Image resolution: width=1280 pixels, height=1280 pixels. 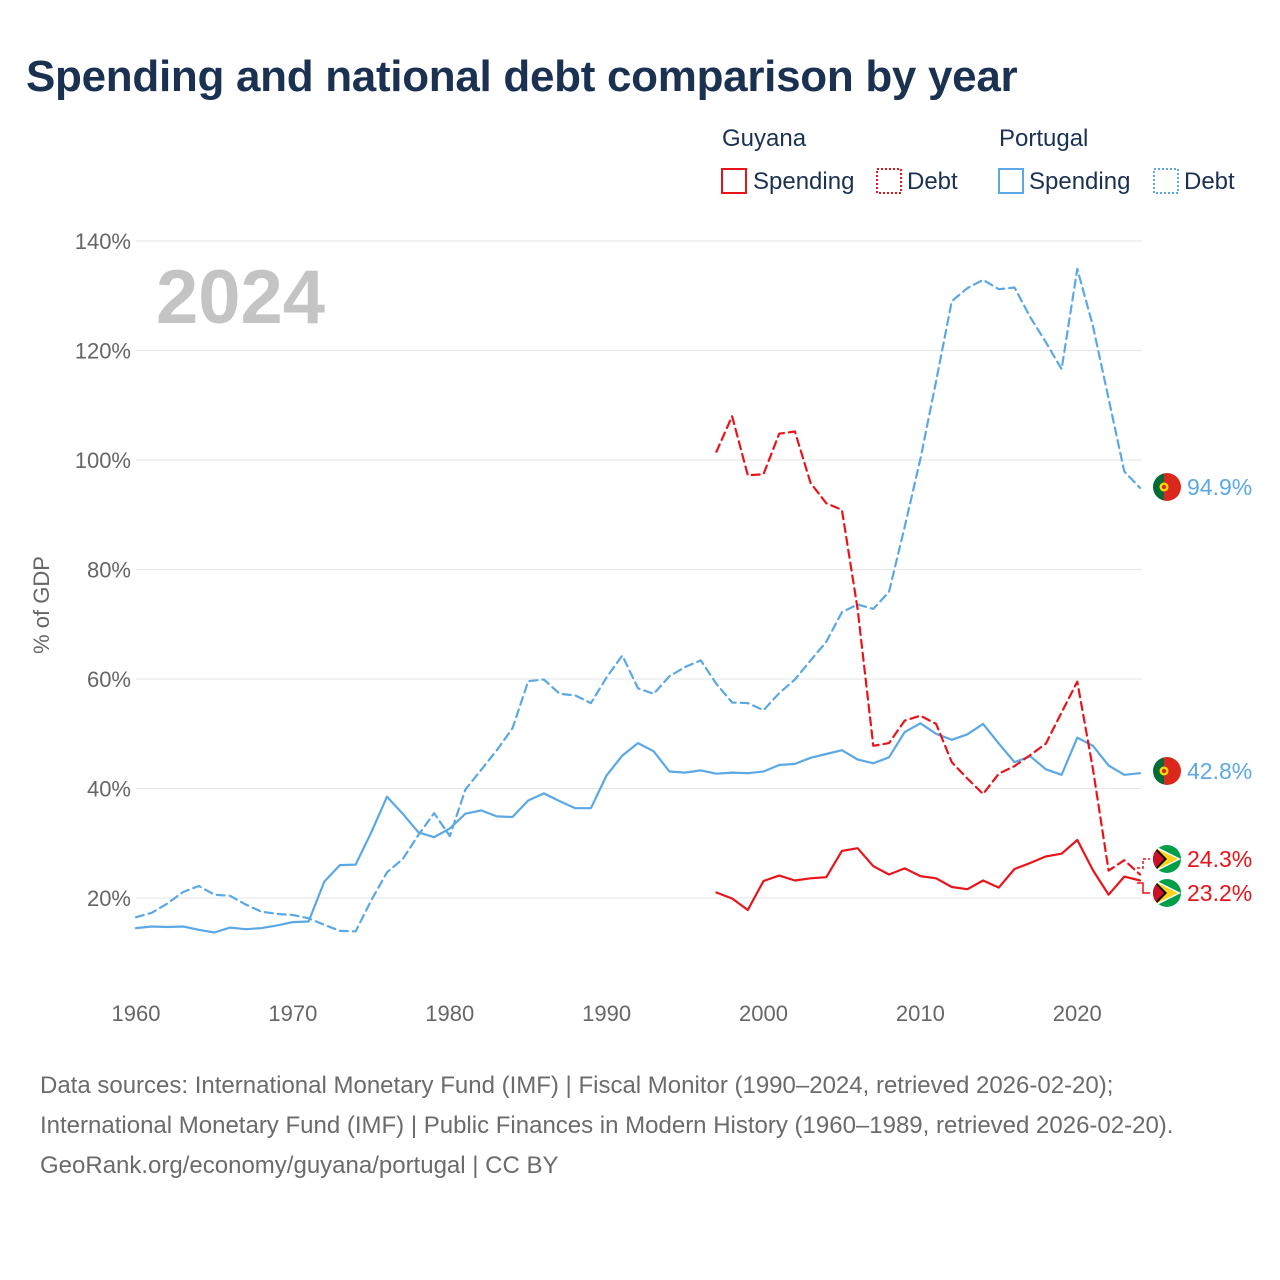 What do you see at coordinates (763, 1013) in the screenshot?
I see `x-tick-label: 2000` at bounding box center [763, 1013].